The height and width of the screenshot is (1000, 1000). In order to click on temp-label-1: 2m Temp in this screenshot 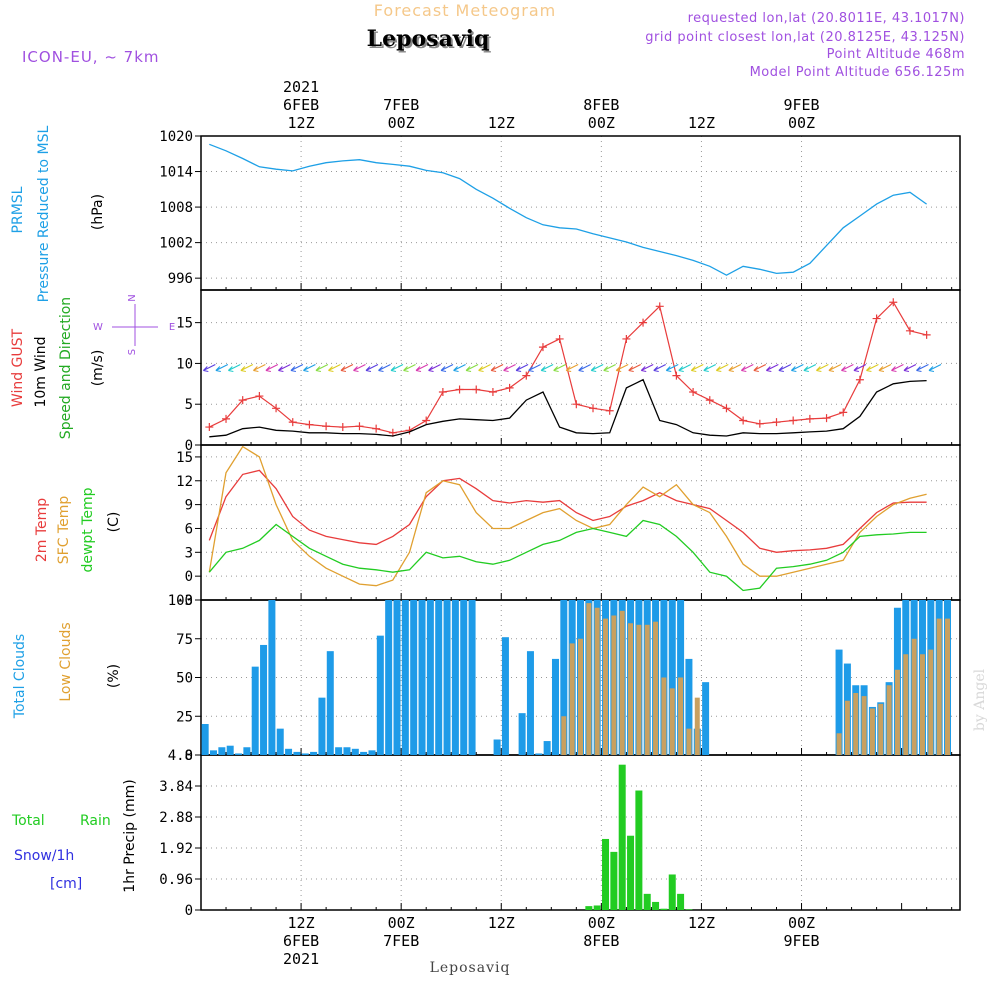, I will do `click(42, 530)`.